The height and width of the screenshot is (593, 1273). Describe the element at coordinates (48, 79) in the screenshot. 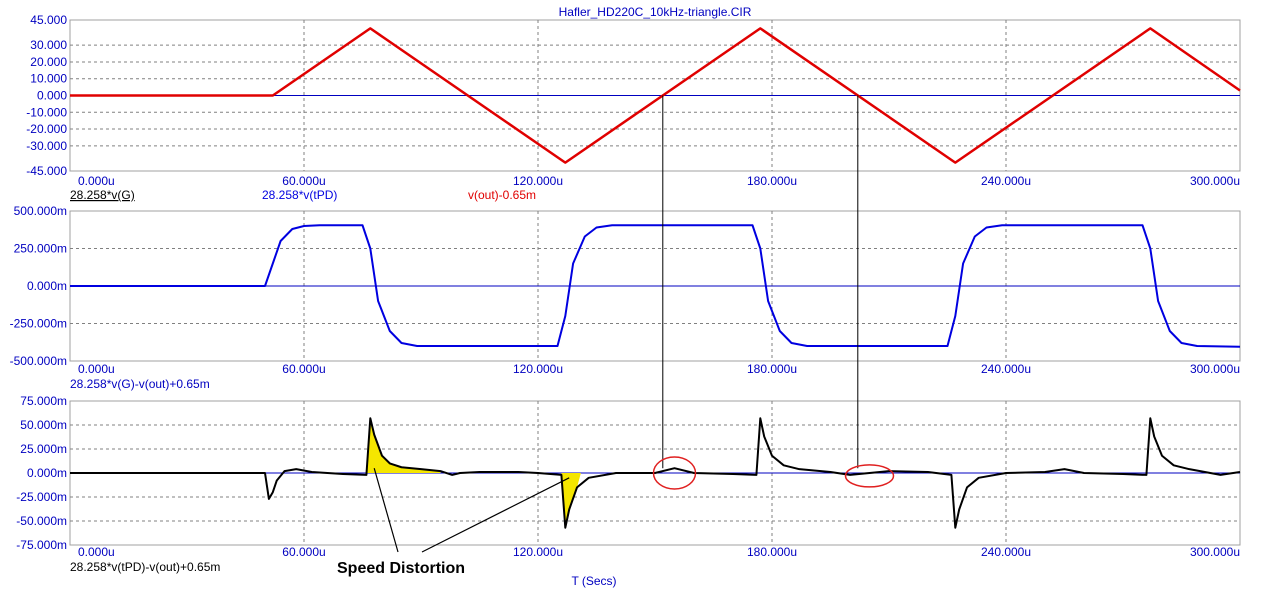

I see `y-tick-label: 10.000` at that location.